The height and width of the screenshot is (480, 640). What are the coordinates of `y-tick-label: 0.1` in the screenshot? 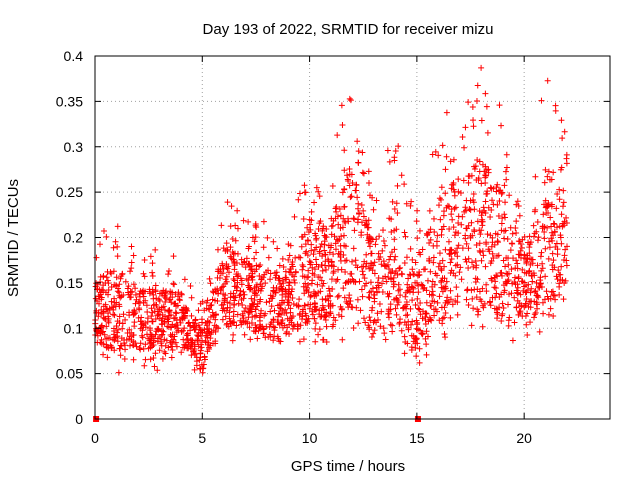 It's located at (74, 328).